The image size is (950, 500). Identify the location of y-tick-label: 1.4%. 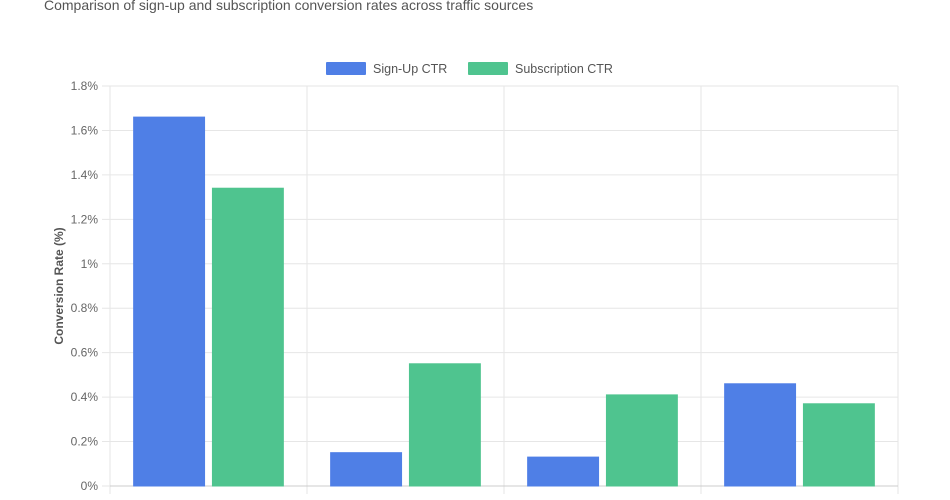
(85, 175).